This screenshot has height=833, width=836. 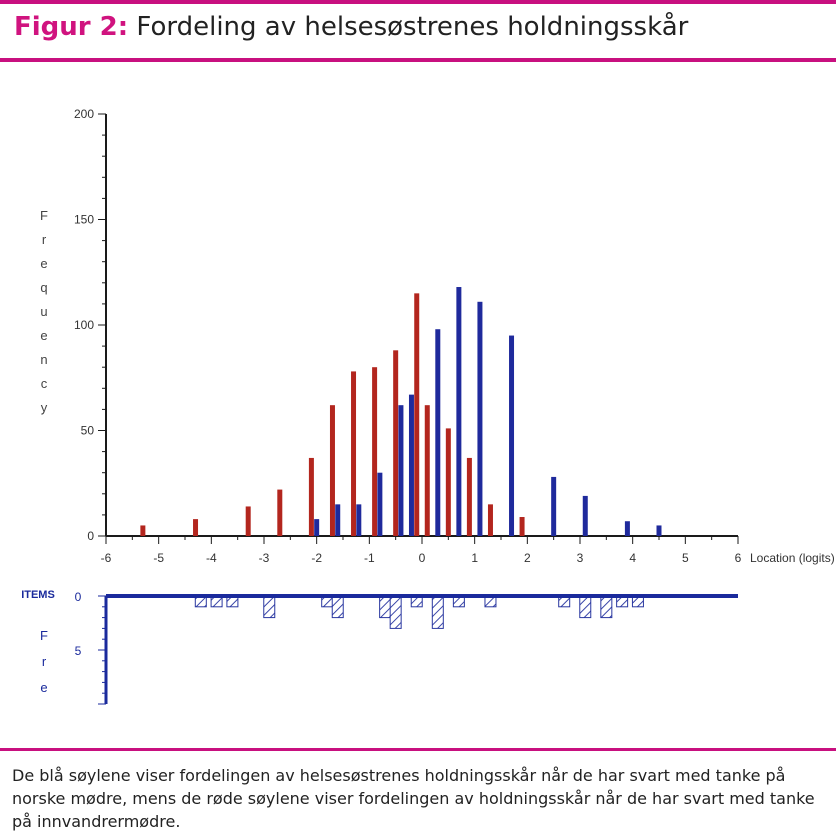 What do you see at coordinates (738, 558) in the screenshot?
I see `x-tick-label: 6` at bounding box center [738, 558].